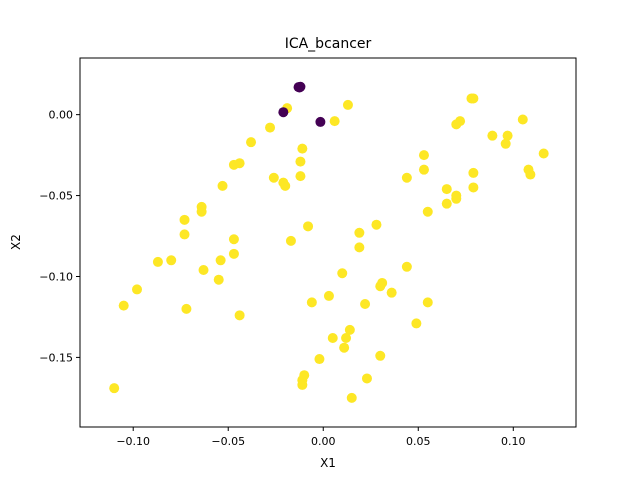 The height and width of the screenshot is (480, 640). What do you see at coordinates (59, 236) in the screenshot?
I see `y-axis-ticks: 0.00 −0.05 −0.10 −0.15` at bounding box center [59, 236].